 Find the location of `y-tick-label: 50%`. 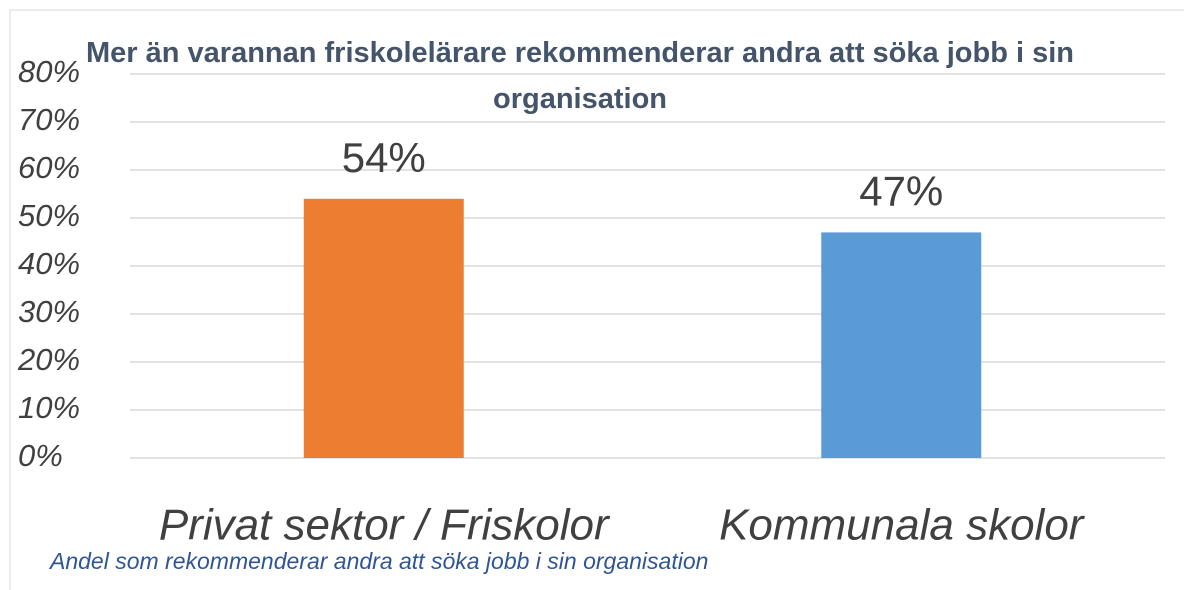

y-tick-label: 50% is located at coordinates (49, 215).